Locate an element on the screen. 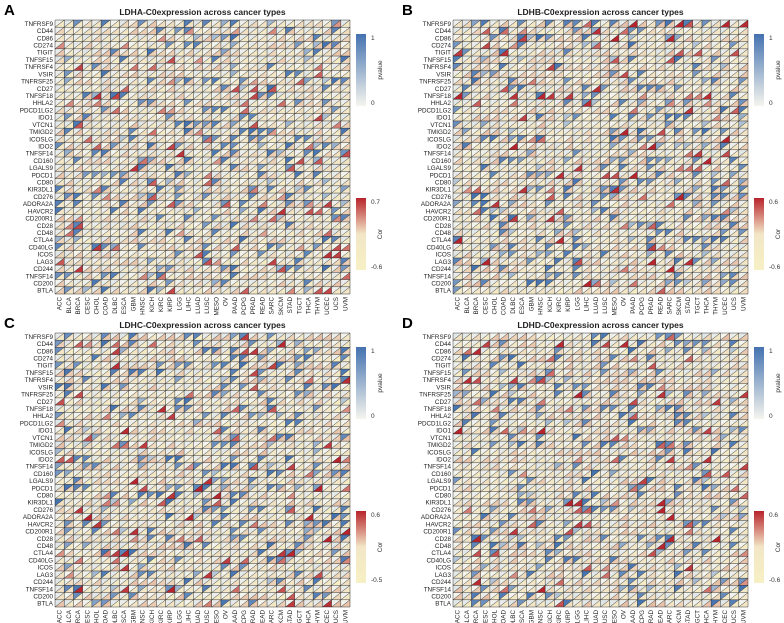  cor-tick-min: -0.6 is located at coordinates (377, 267).